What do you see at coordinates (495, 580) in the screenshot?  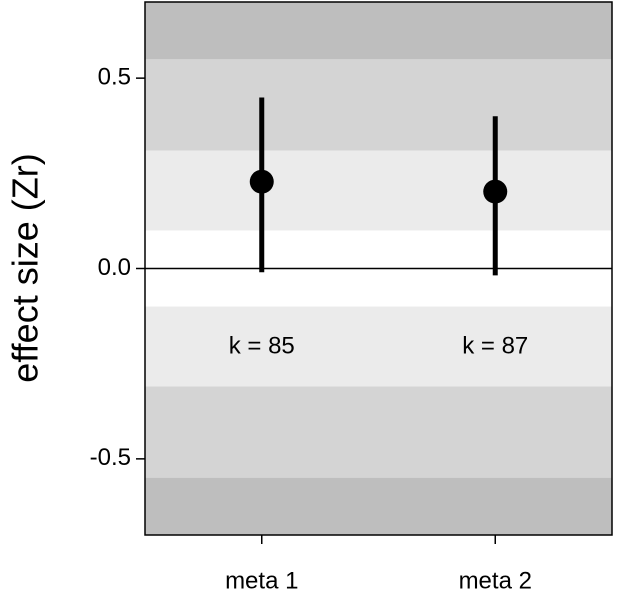 I see `x-tick-label: meta 2` at bounding box center [495, 580].